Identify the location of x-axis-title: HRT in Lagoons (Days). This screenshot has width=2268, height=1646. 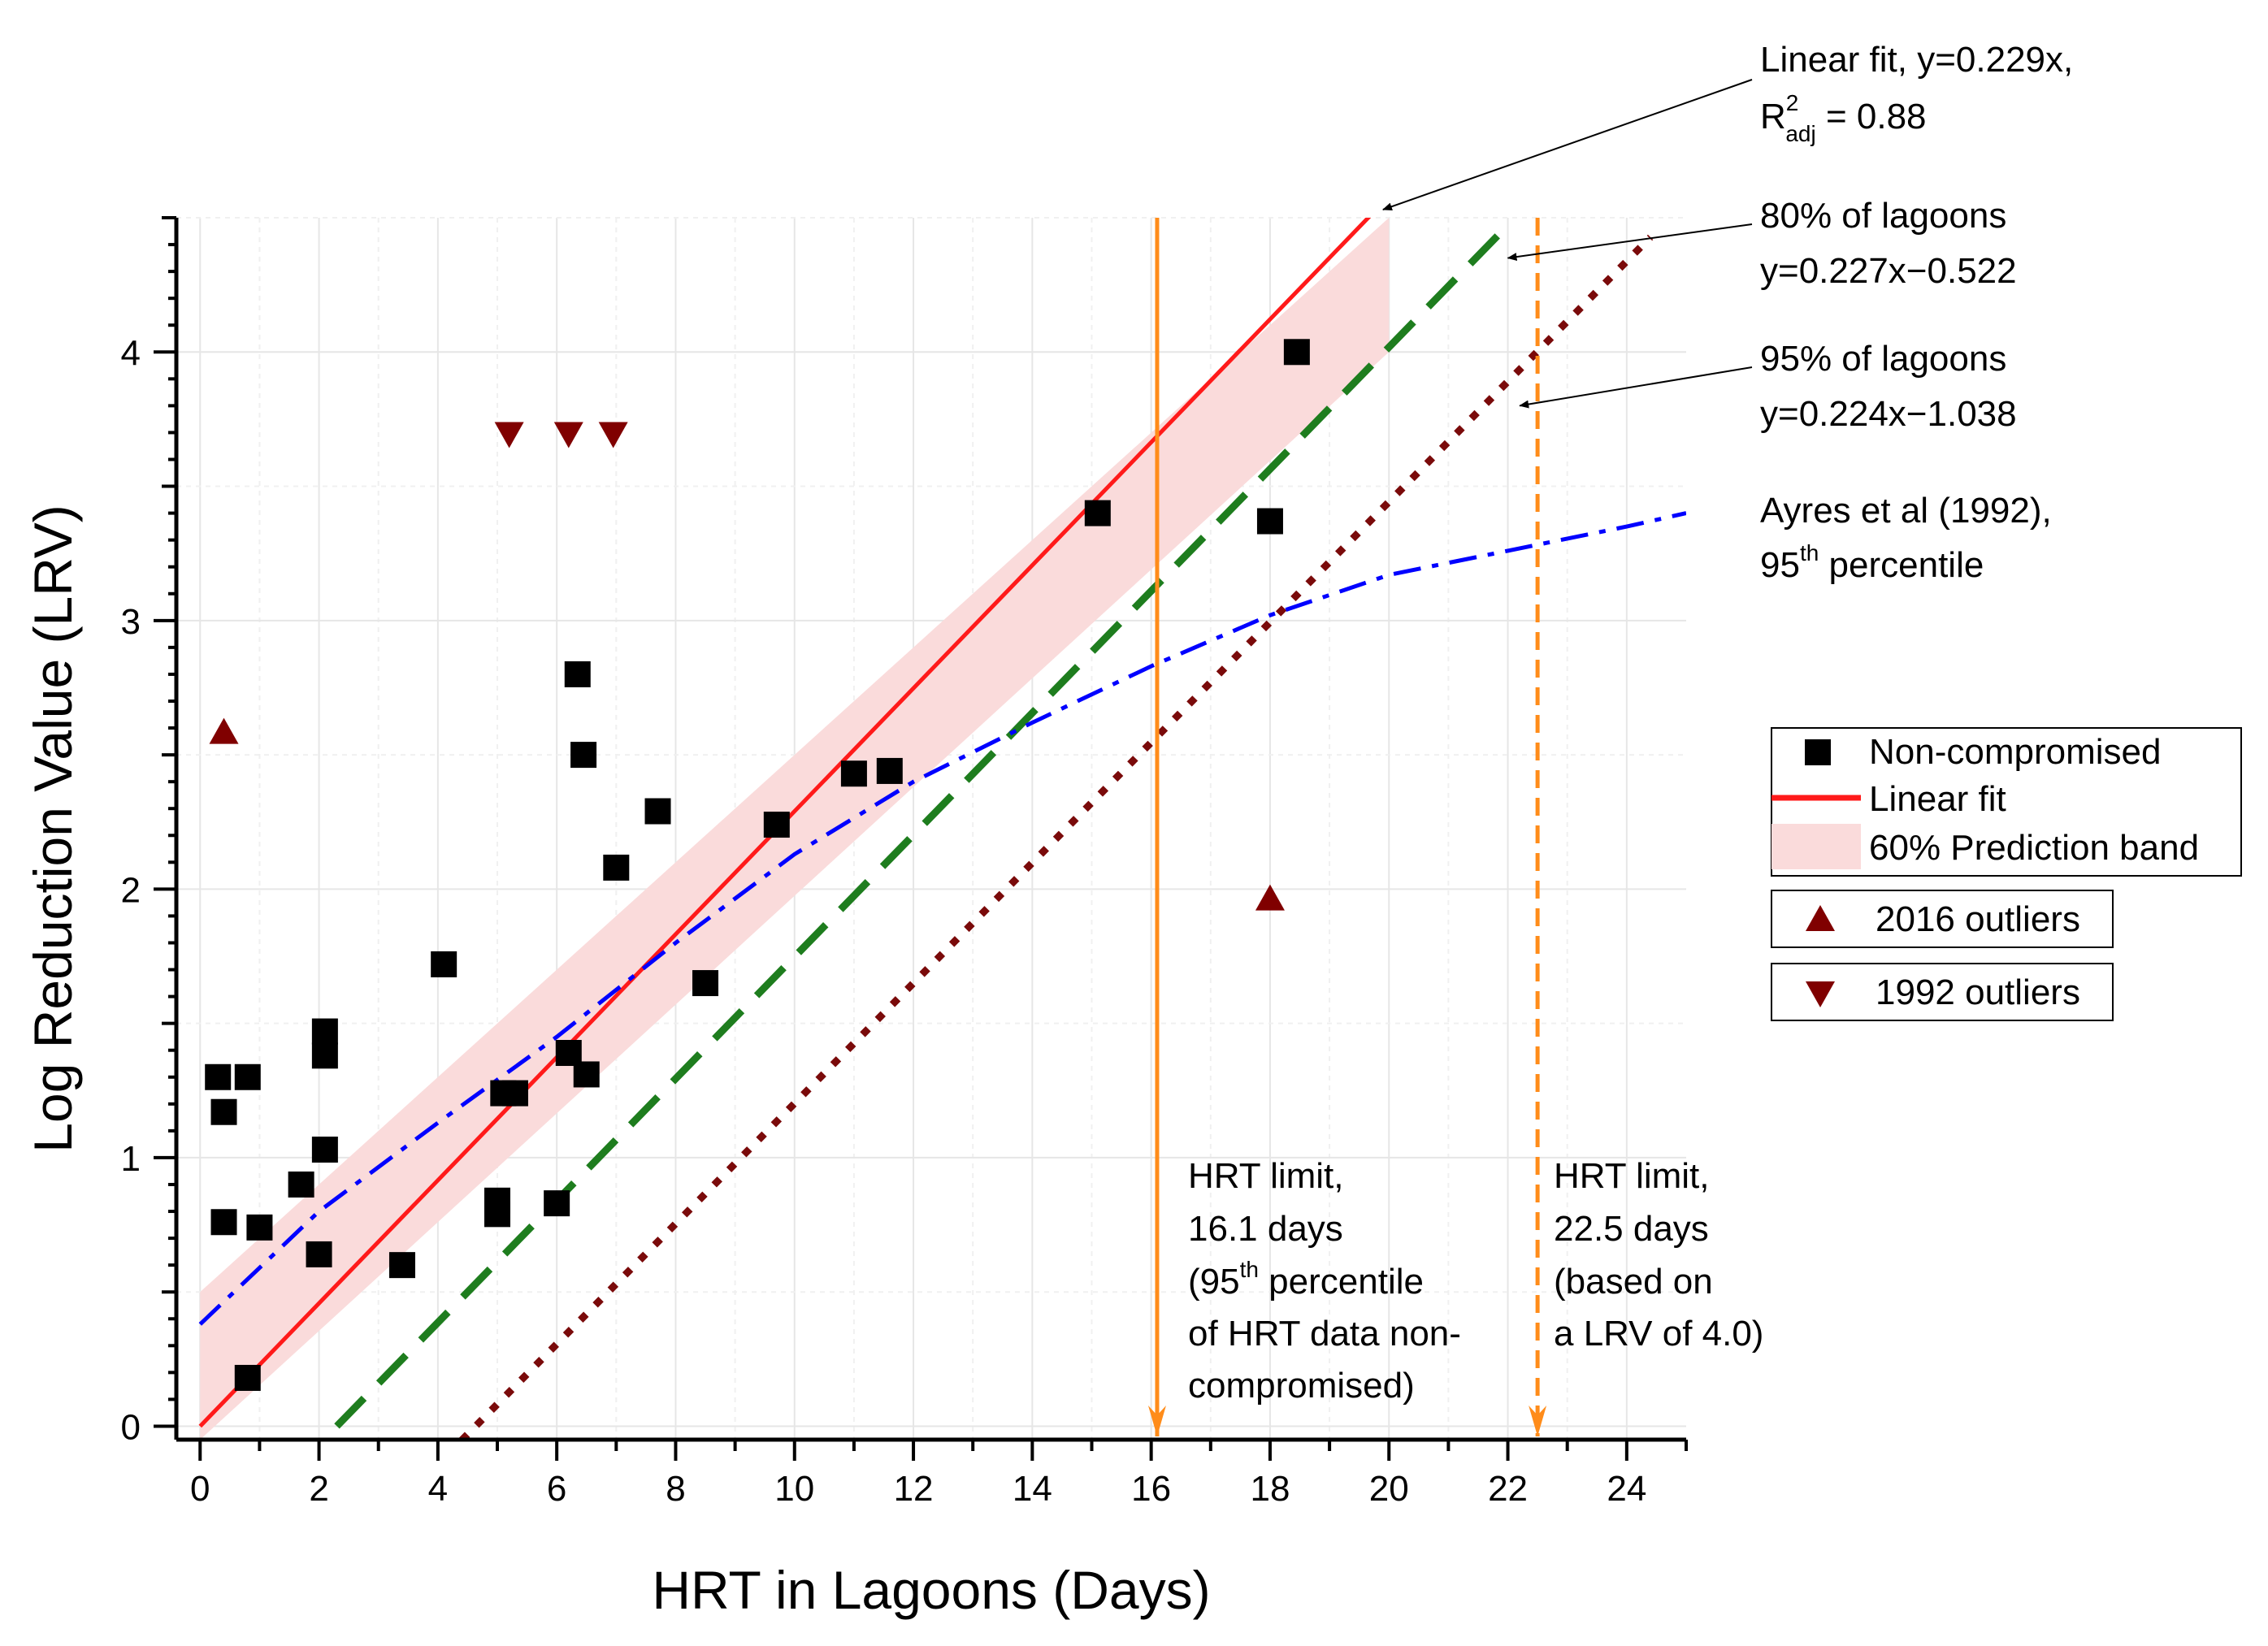
(931, 1590).